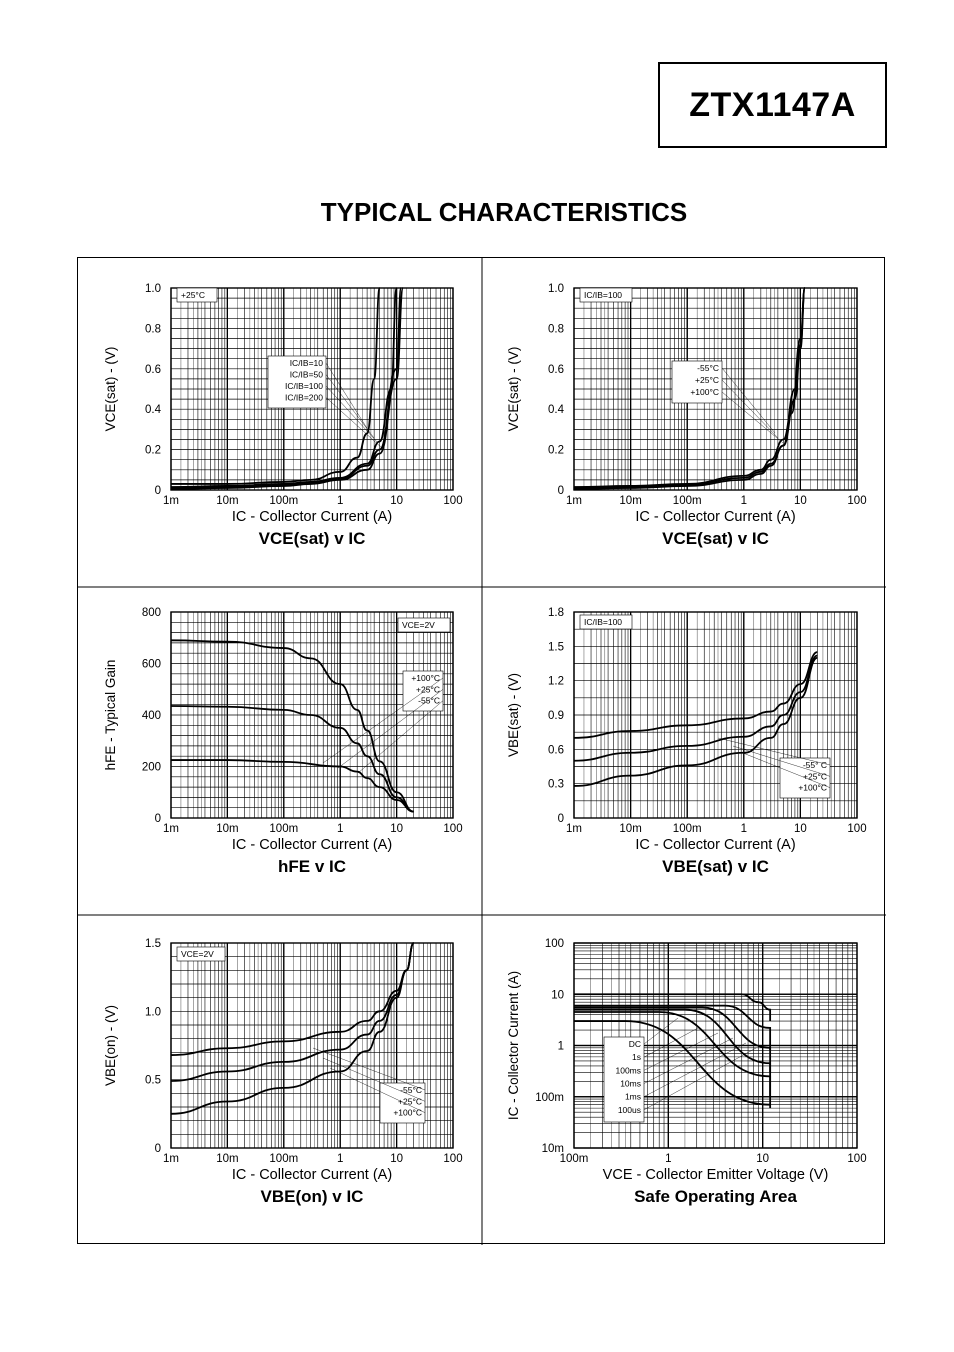  I want to click on legend-item: DC, so click(635, 1044).